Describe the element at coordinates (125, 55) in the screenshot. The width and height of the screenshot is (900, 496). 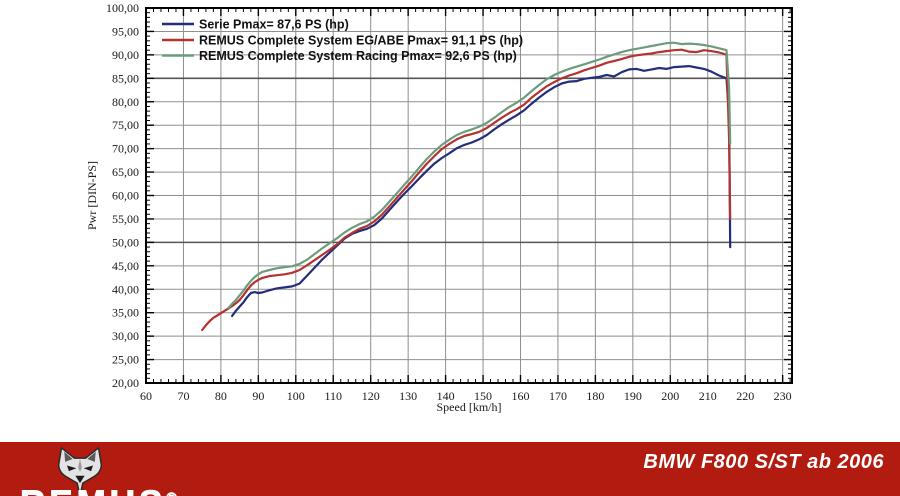
I see `y-tick-label: 90,00` at that location.